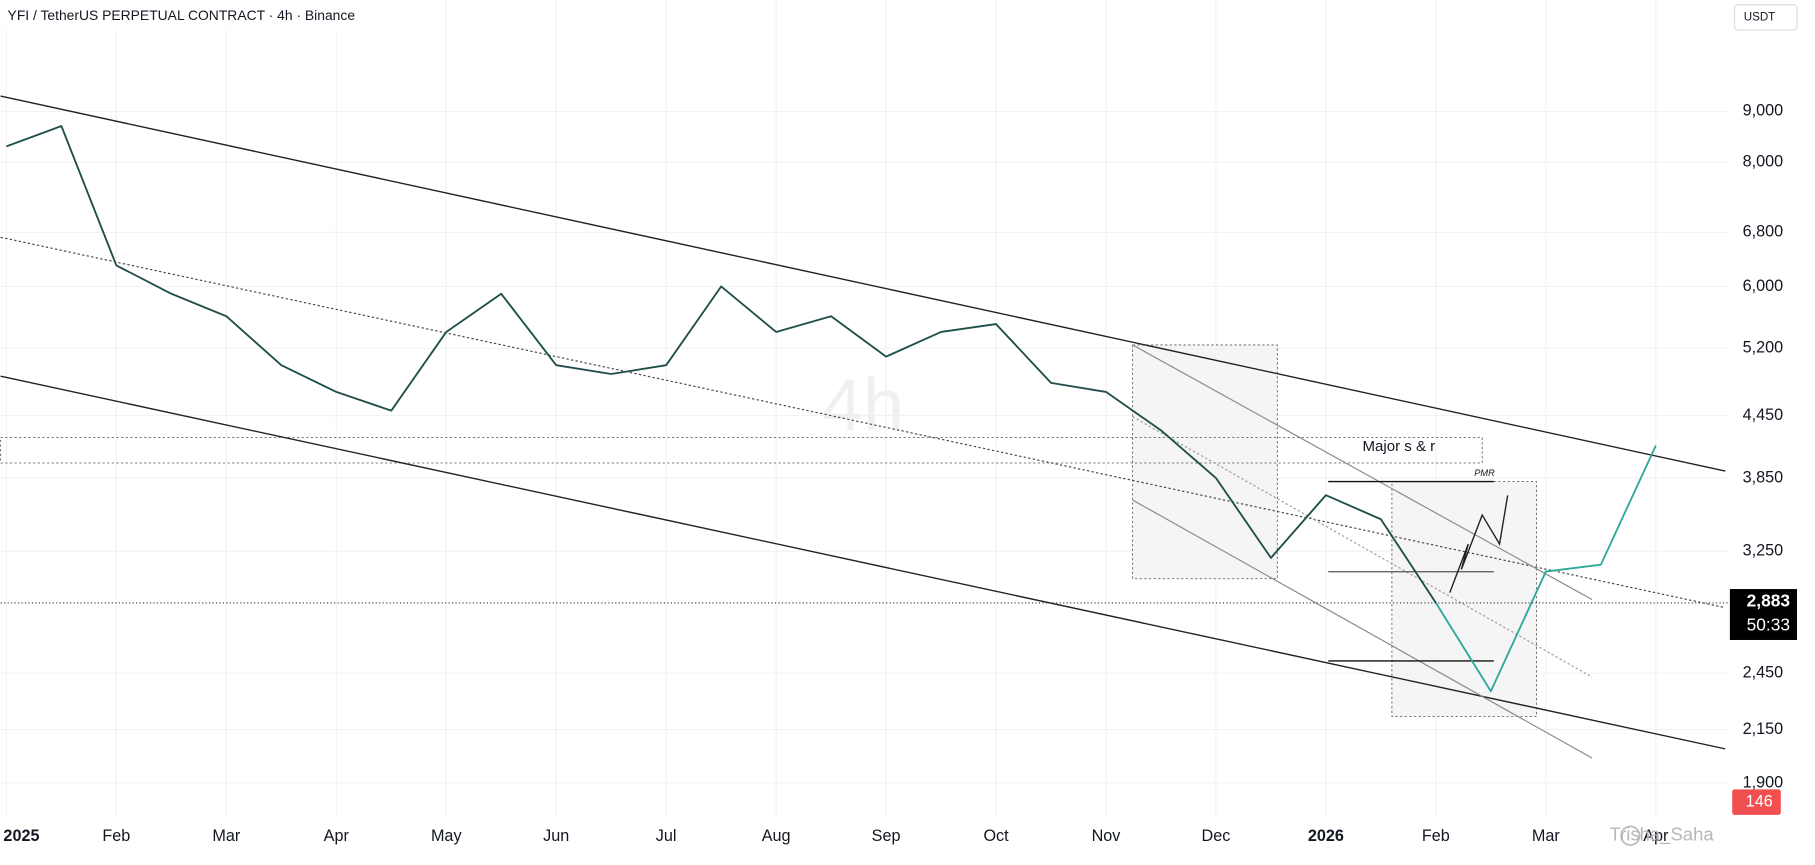  What do you see at coordinates (1763, 415) in the screenshot?
I see `y-tick-label: 4,450` at bounding box center [1763, 415].